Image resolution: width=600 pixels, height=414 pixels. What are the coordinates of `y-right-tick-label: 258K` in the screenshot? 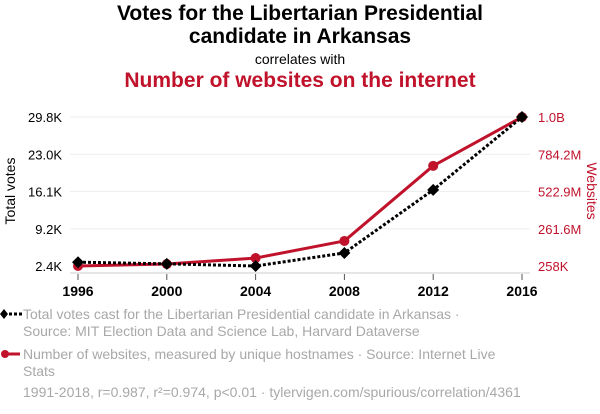 It's located at (553, 266).